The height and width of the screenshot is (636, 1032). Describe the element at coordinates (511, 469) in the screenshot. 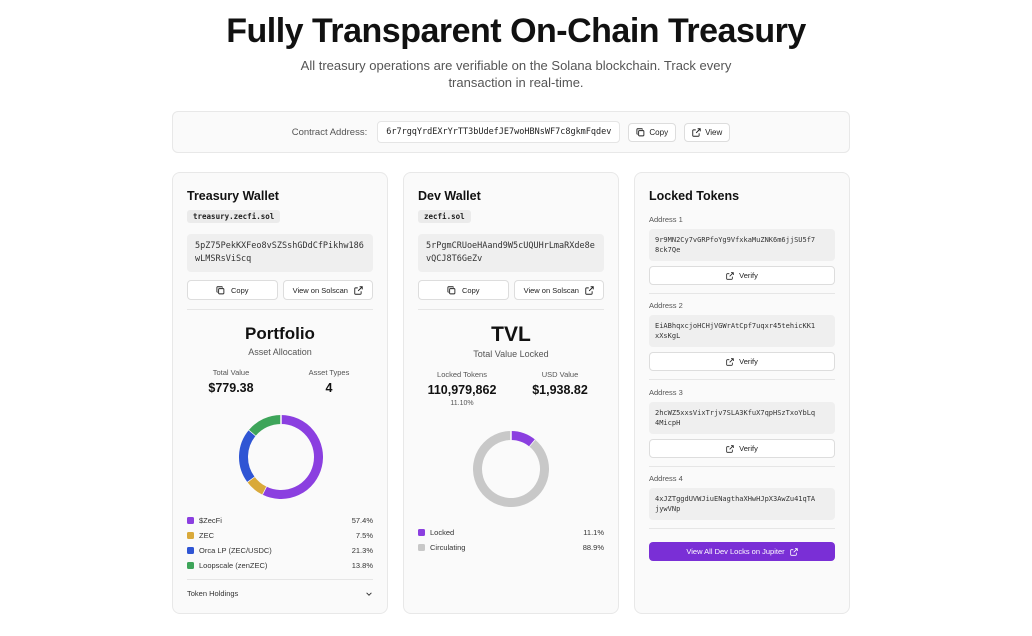

I see `donut-slice-circulating` at that location.